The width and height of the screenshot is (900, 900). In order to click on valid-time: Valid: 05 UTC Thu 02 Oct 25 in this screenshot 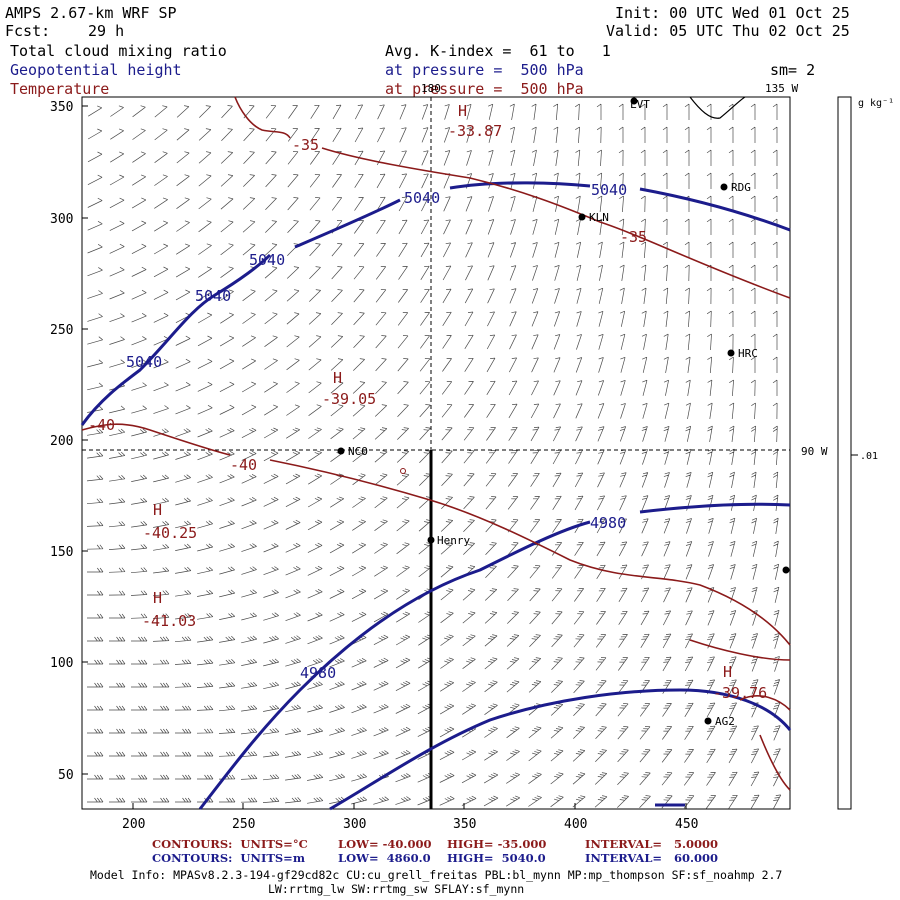, I will do `click(728, 31)`.